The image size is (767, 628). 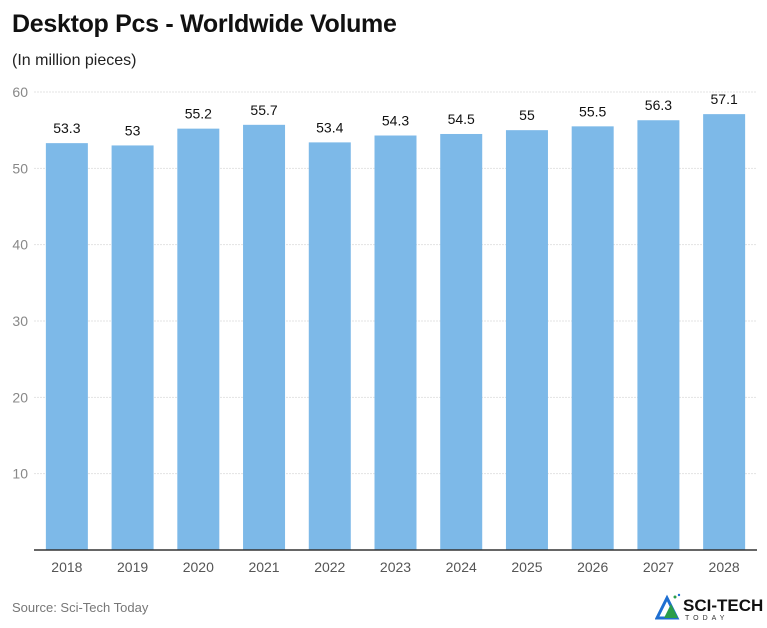 What do you see at coordinates (20, 245) in the screenshot?
I see `y-tick-label: 40` at bounding box center [20, 245].